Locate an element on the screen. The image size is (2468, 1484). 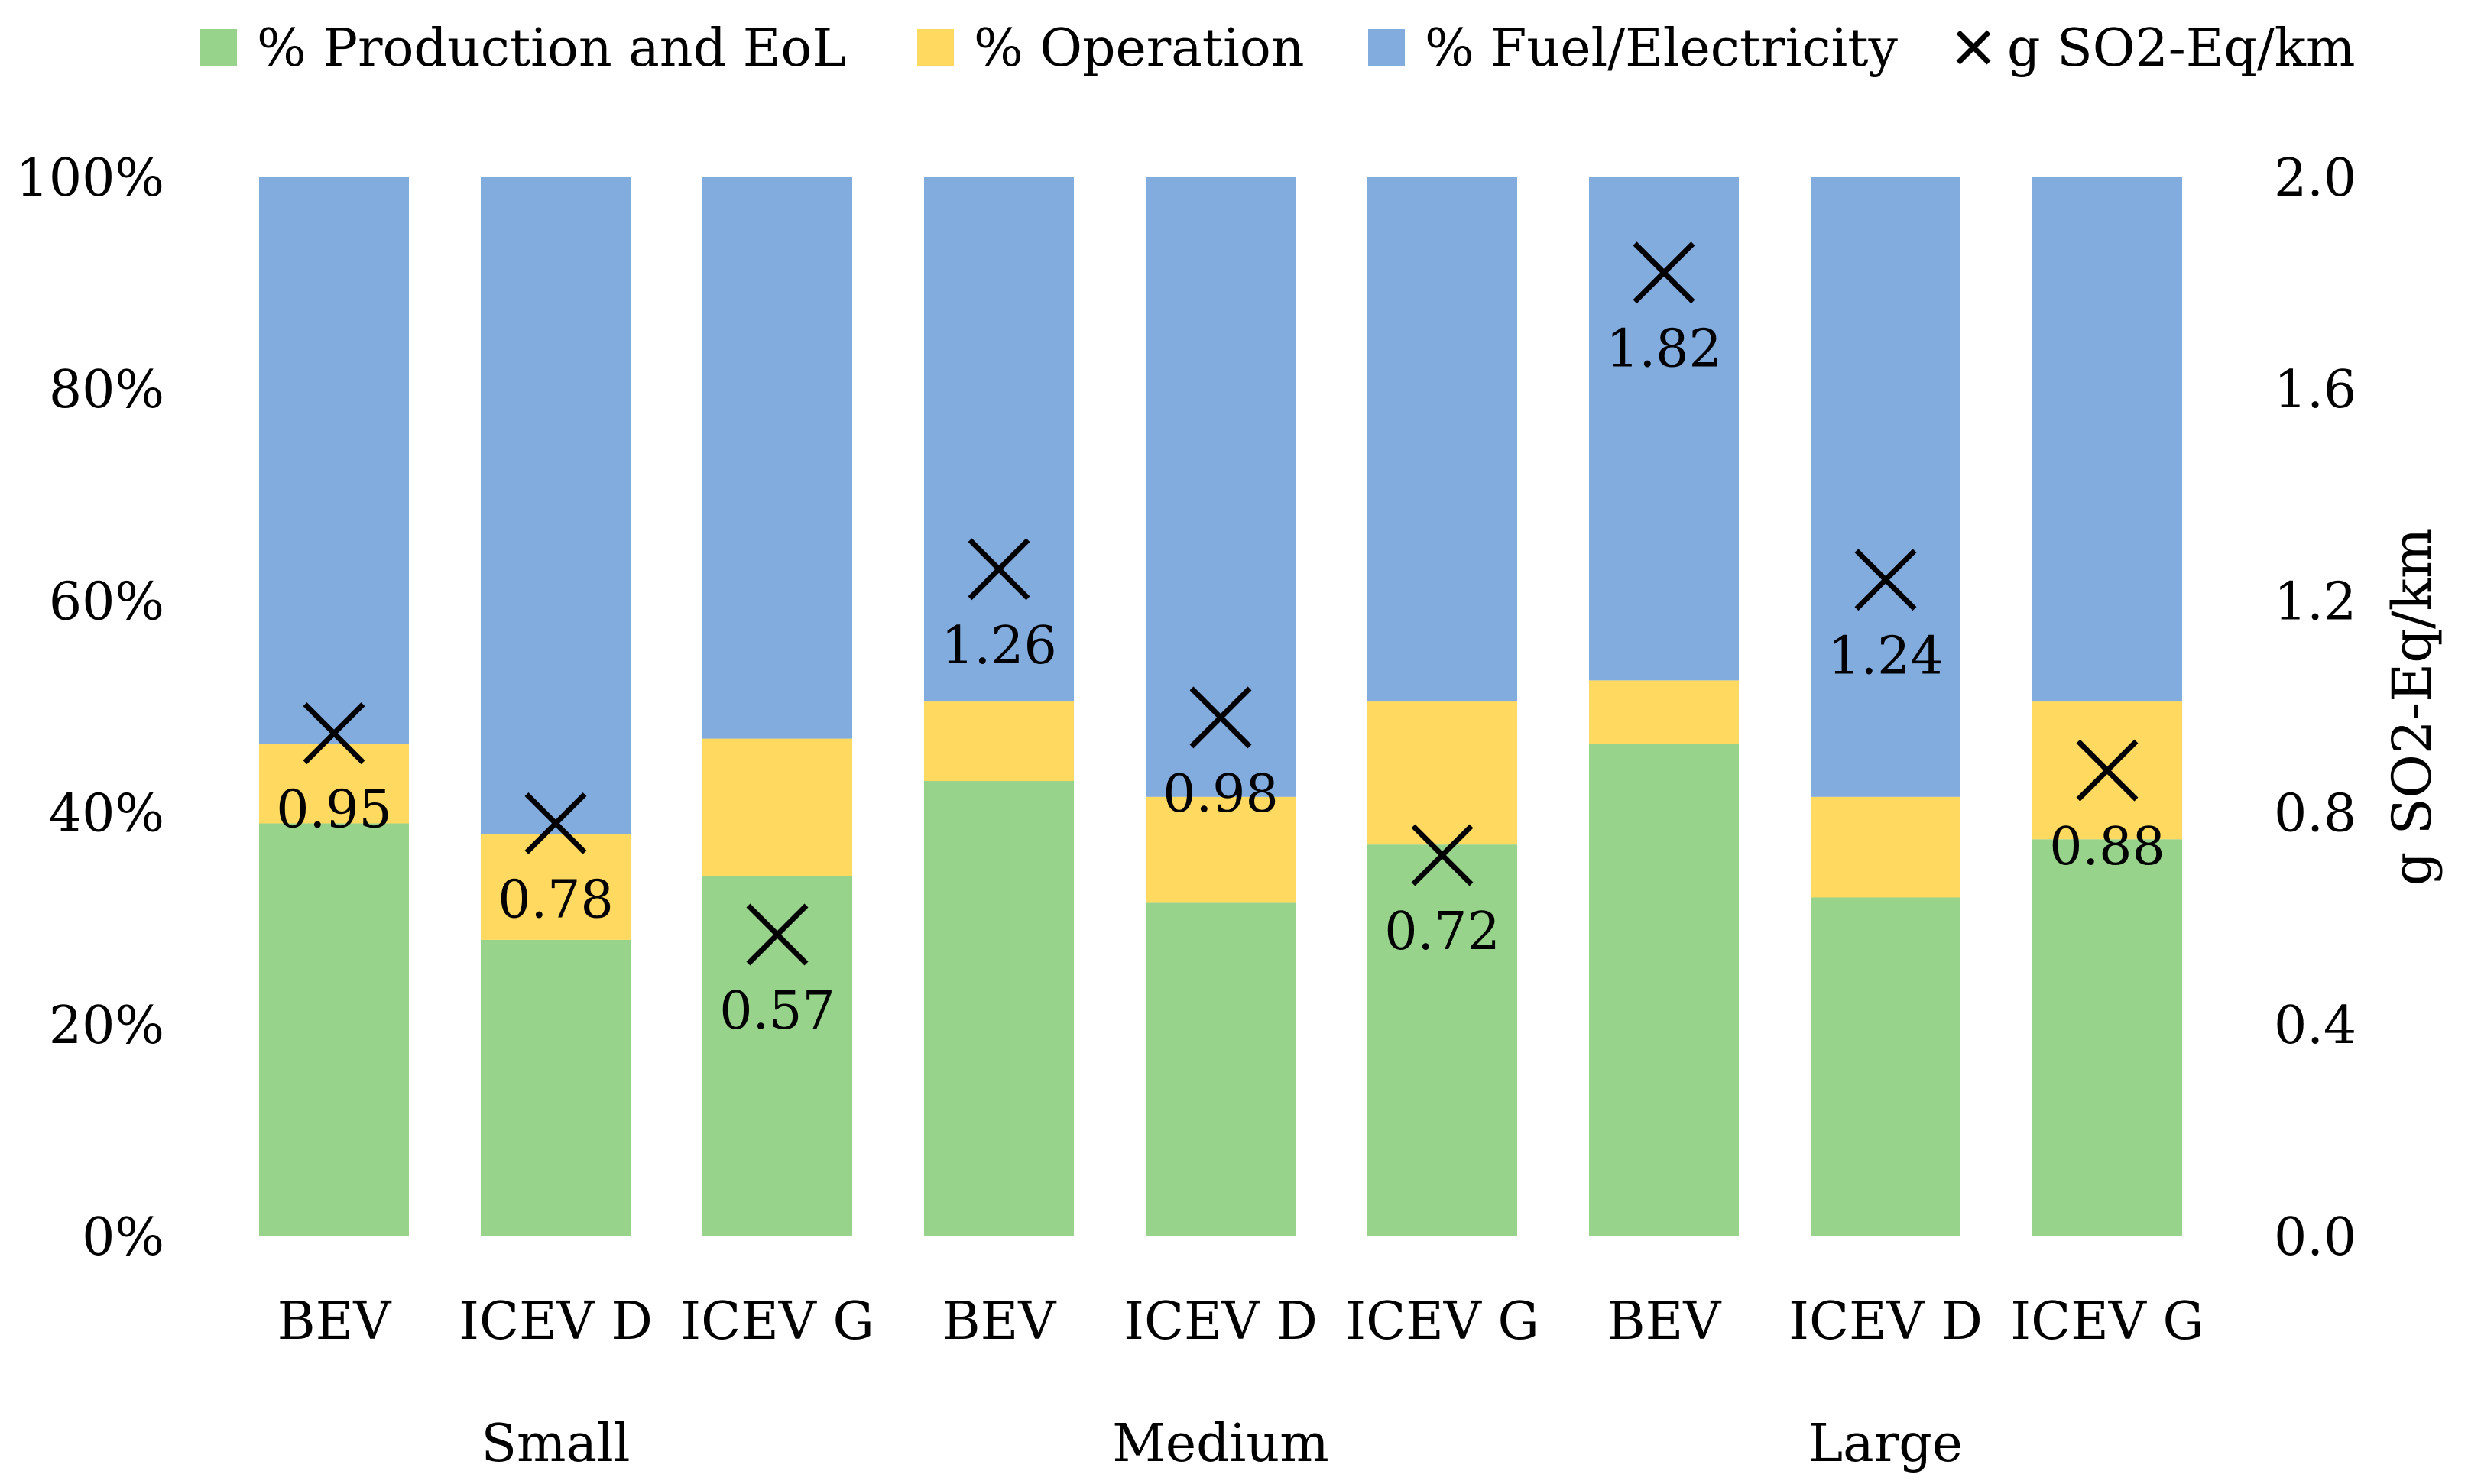
legend-item-production-and-eol: % Production and EoL is located at coordinates (523, 49).